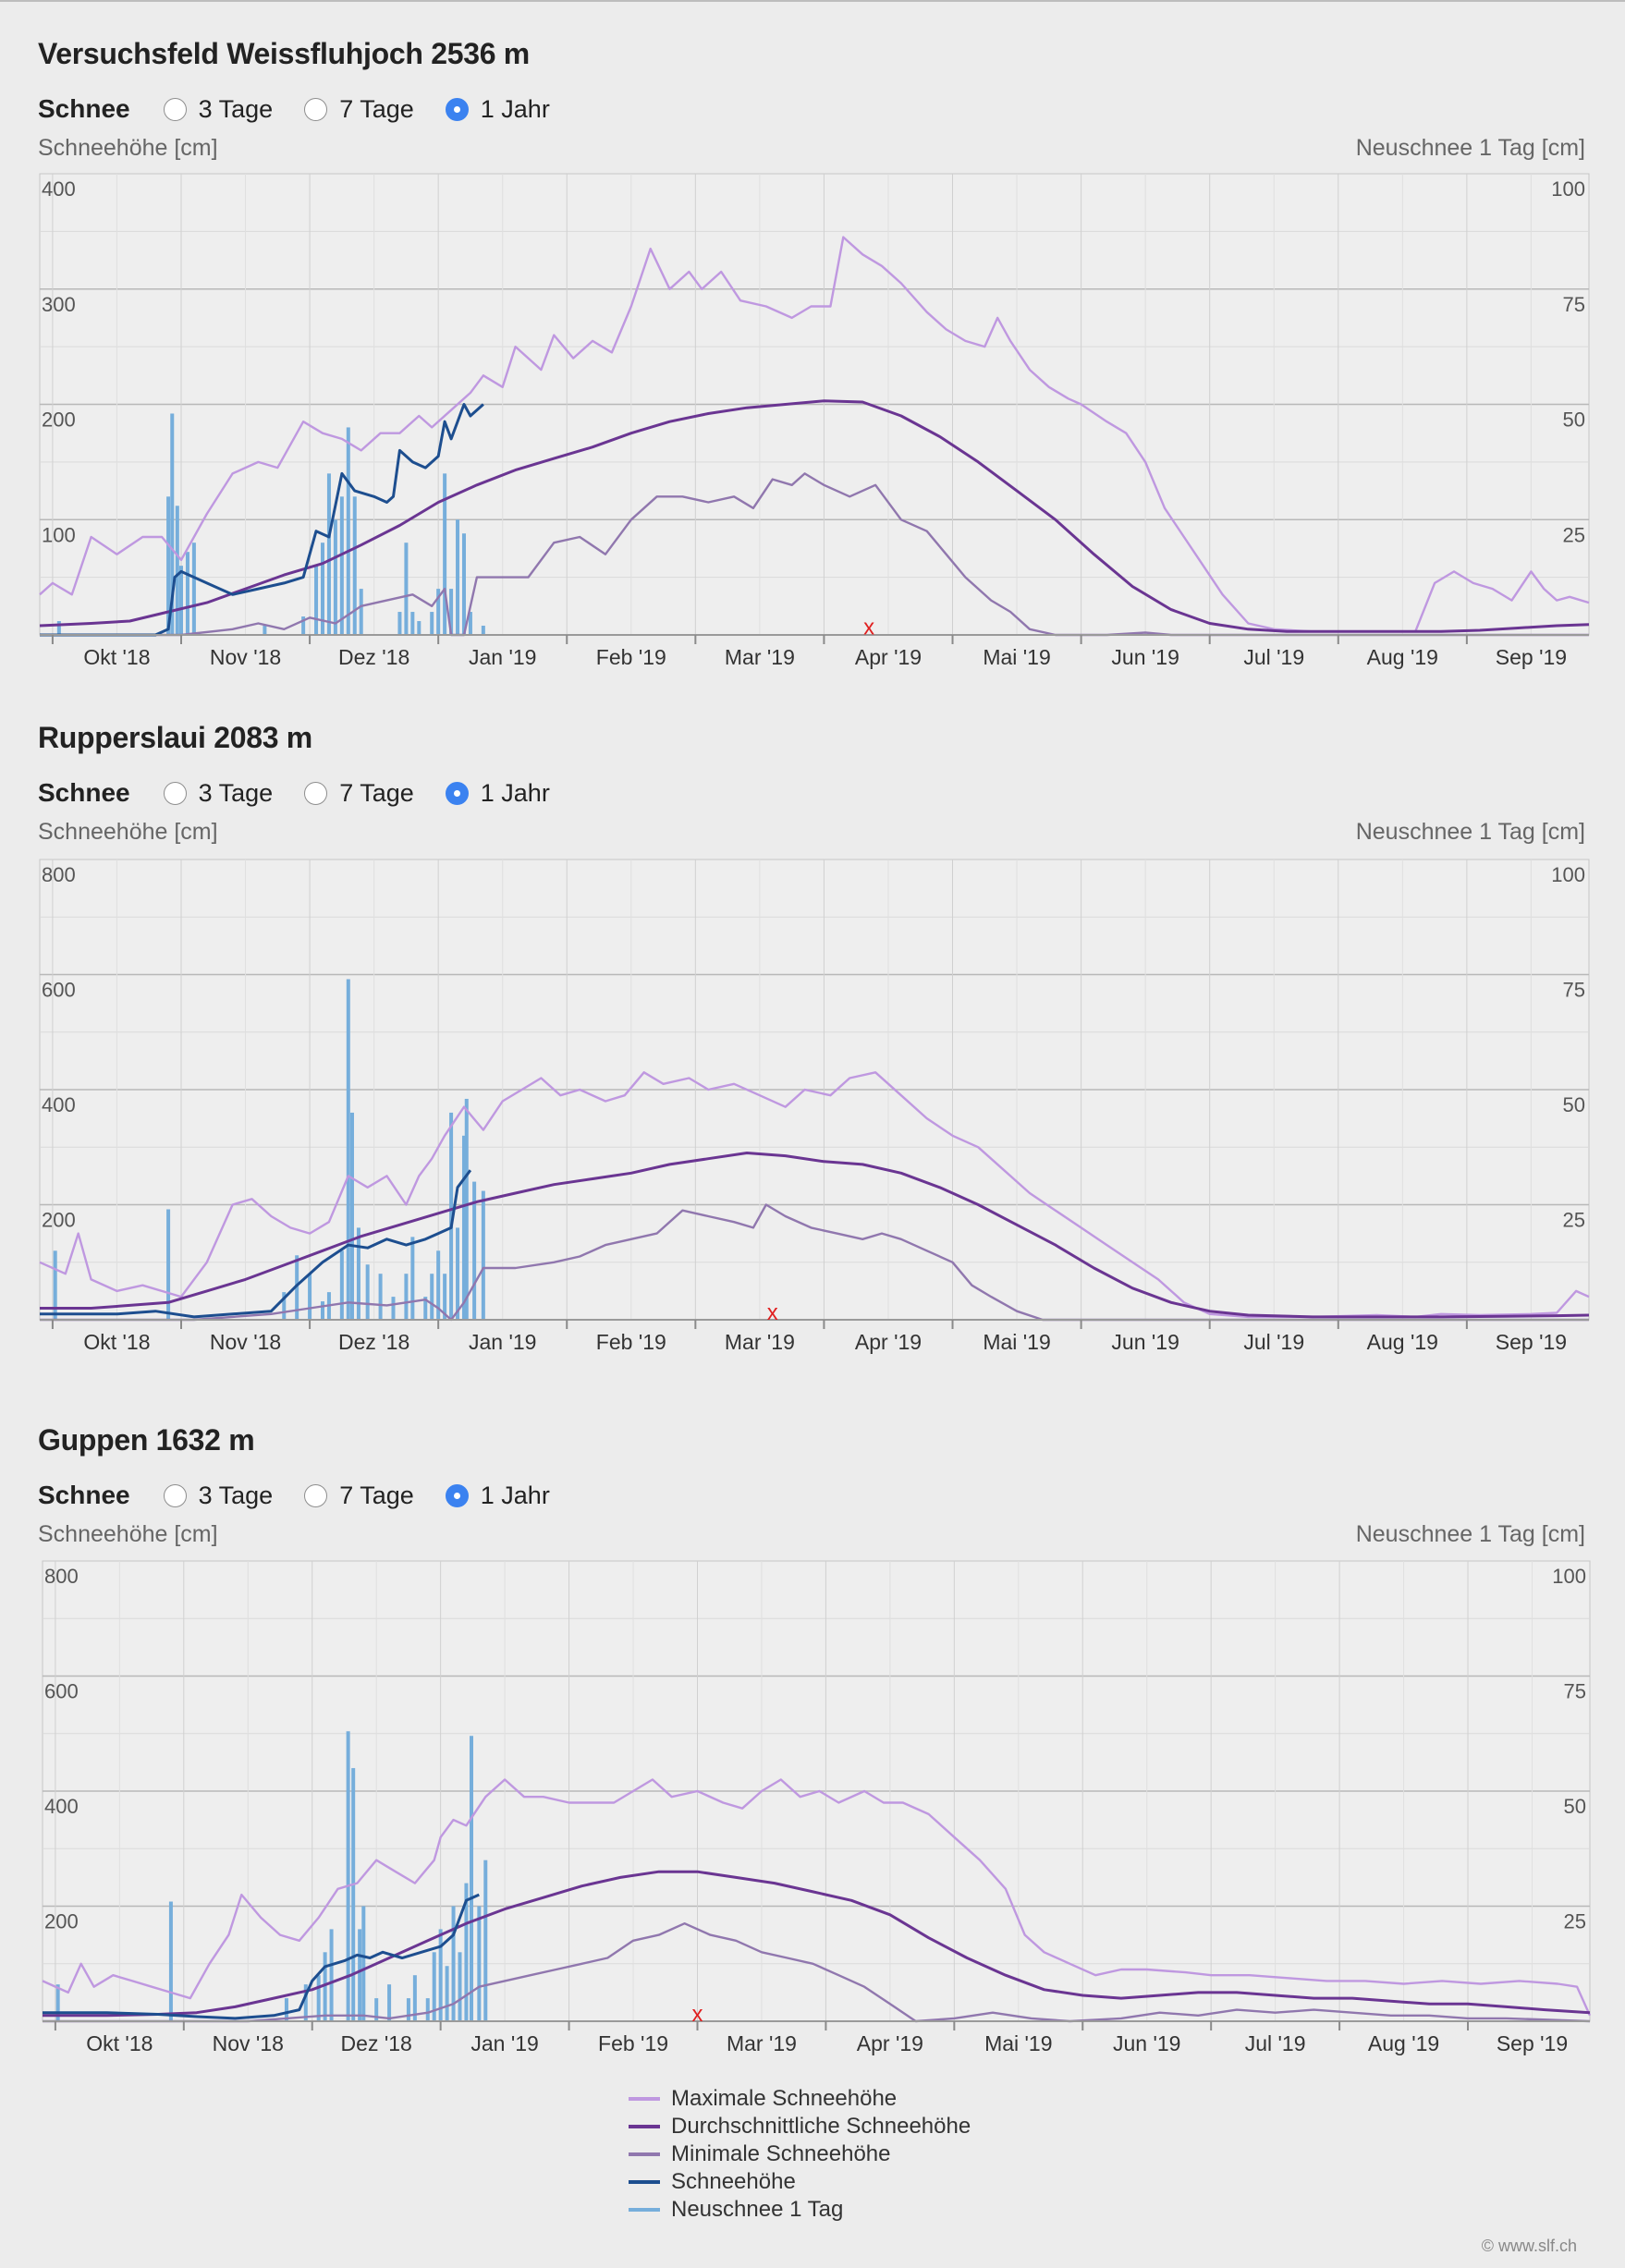 The height and width of the screenshot is (2268, 1625). What do you see at coordinates (377, 109) in the screenshot?
I see `radio-label: 7 Tage` at bounding box center [377, 109].